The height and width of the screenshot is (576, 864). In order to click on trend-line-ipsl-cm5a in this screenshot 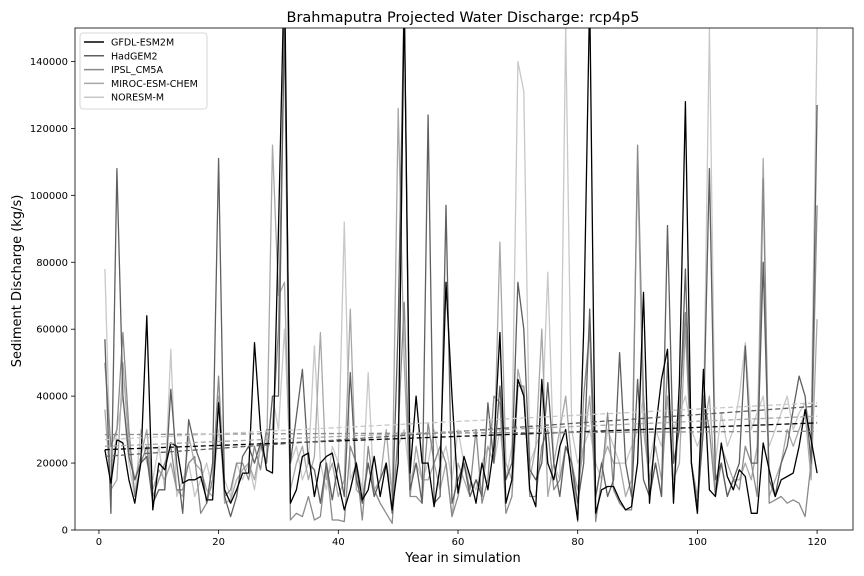, I will do `click(461, 433)`.